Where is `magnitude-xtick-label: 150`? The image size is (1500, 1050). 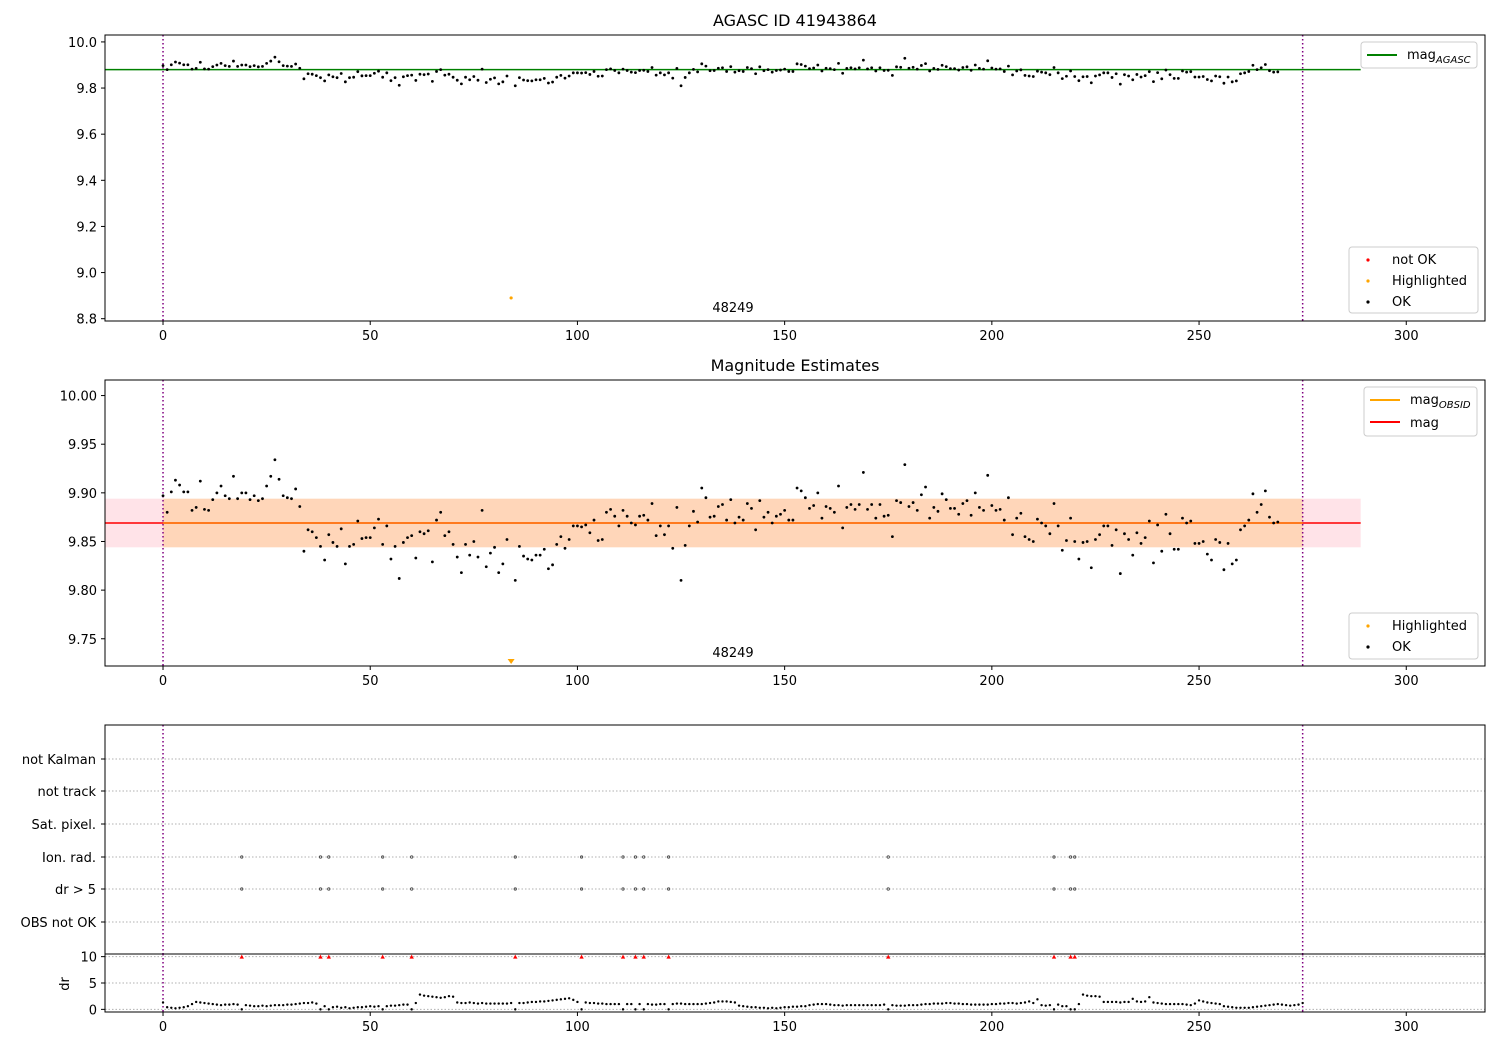
magnitude-xtick-label: 150 is located at coordinates (784, 681).